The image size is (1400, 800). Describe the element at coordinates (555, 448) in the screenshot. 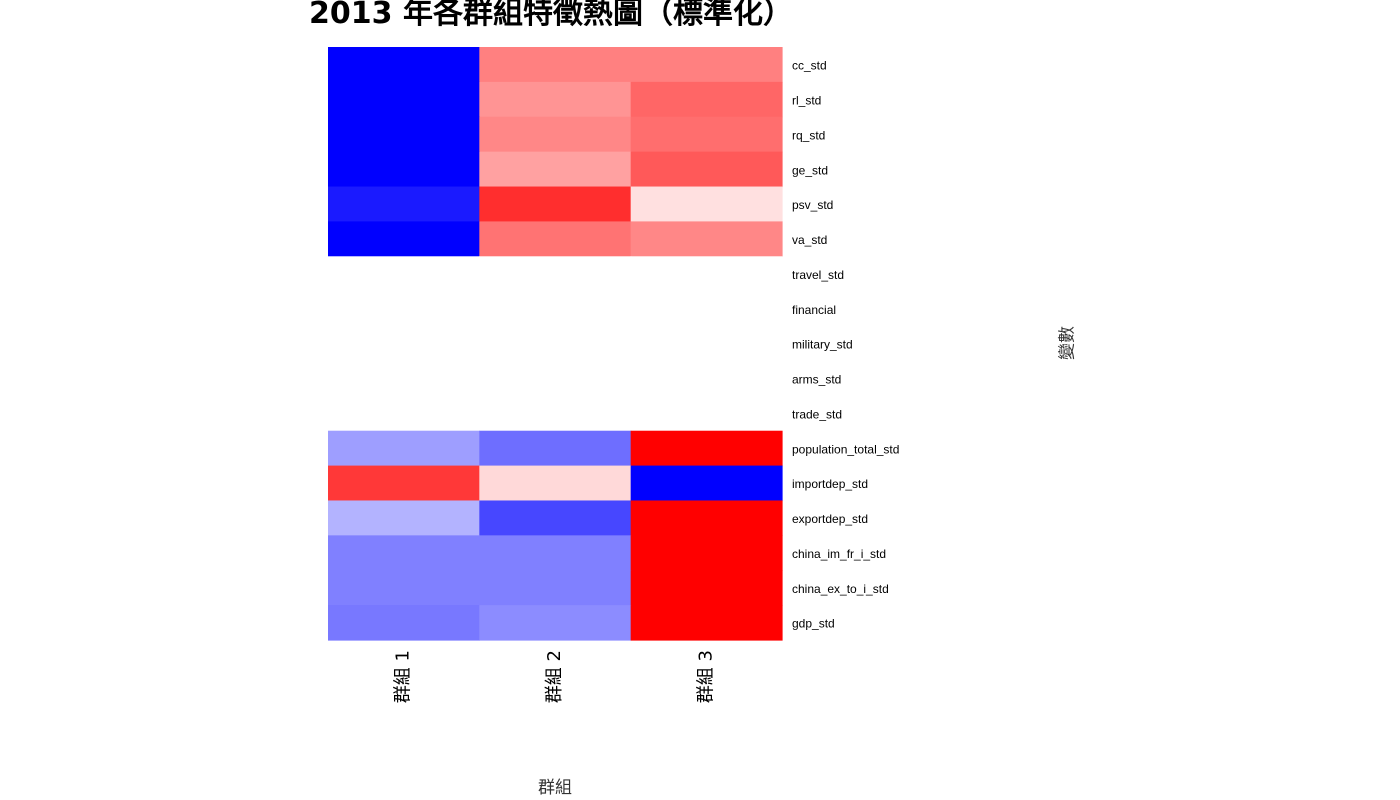

I see `heatmap-cell-population_total_std-col2` at that location.